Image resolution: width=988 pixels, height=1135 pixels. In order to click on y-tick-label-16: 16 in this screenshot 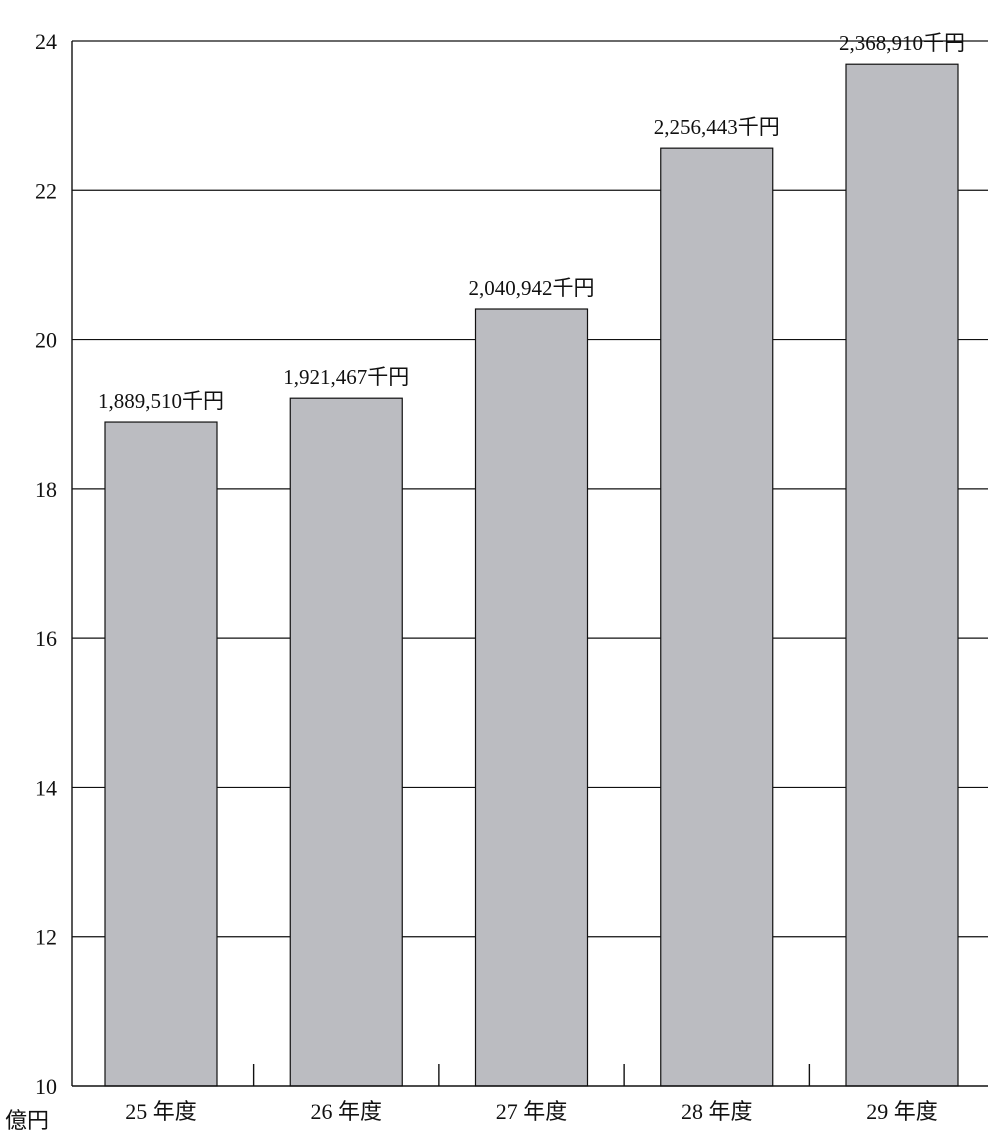, I will do `click(46, 638)`.